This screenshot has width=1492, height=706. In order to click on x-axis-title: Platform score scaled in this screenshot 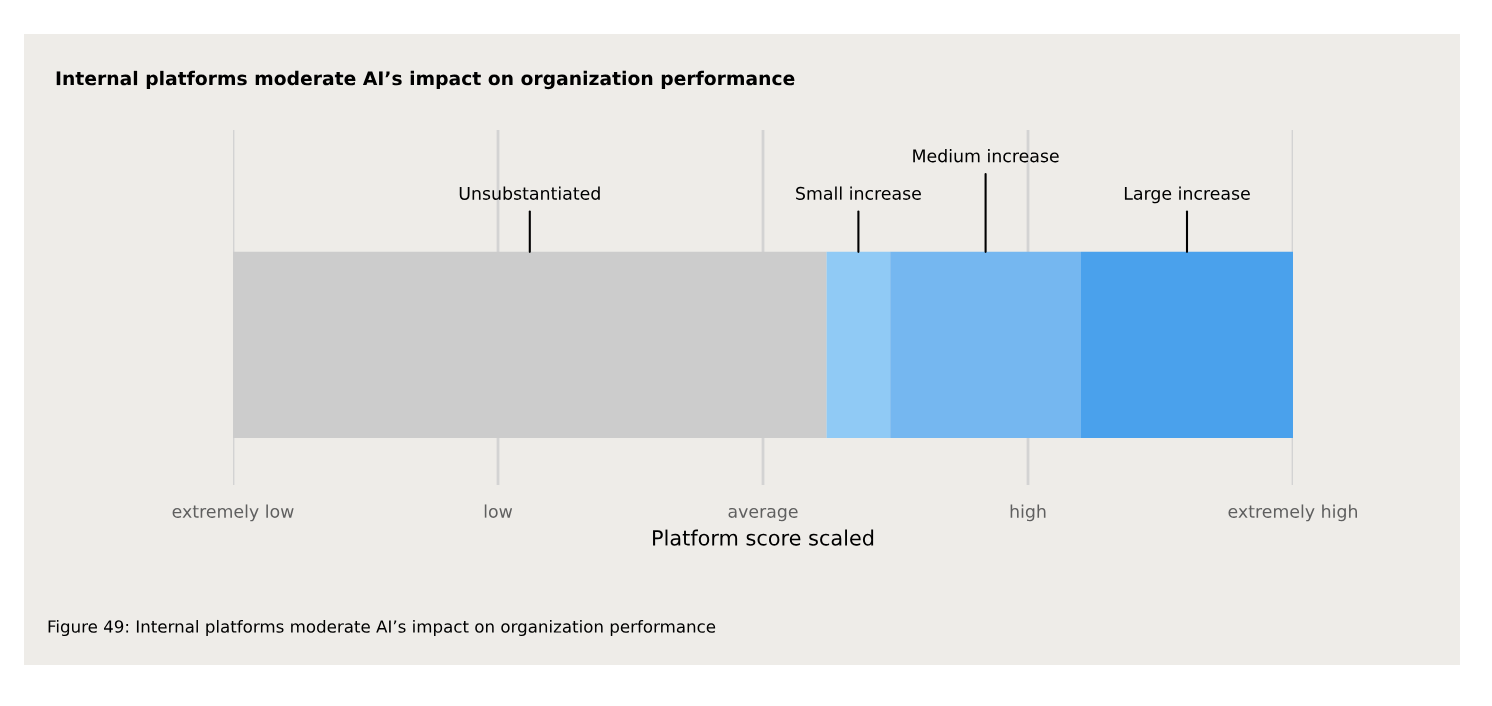, I will do `click(763, 537)`.